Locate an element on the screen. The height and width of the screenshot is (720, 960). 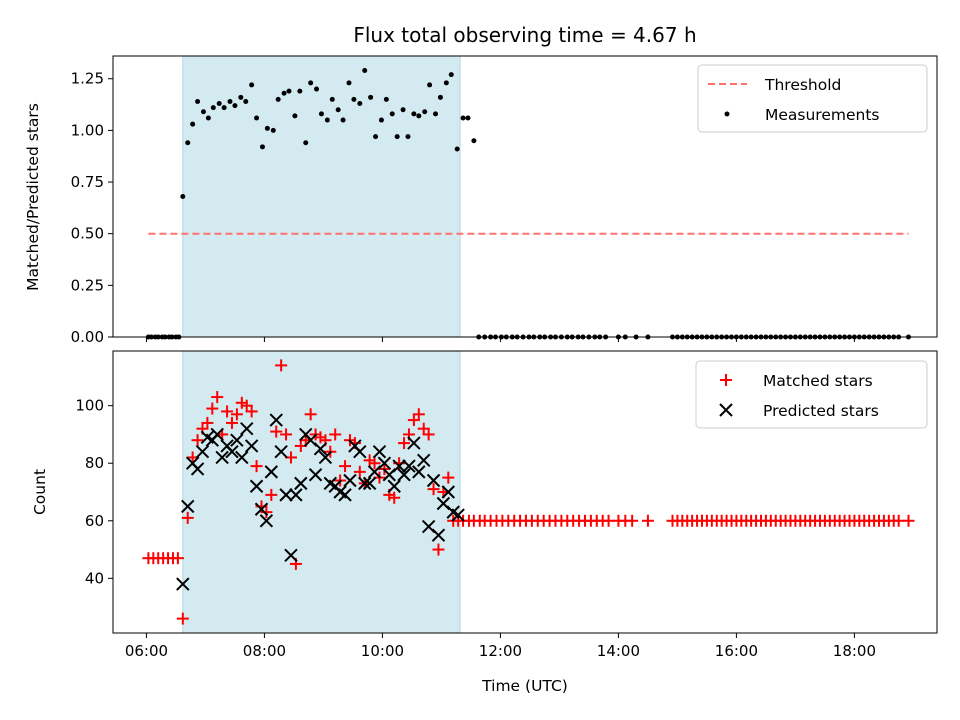
matched-legend-swatch is located at coordinates (726, 380).